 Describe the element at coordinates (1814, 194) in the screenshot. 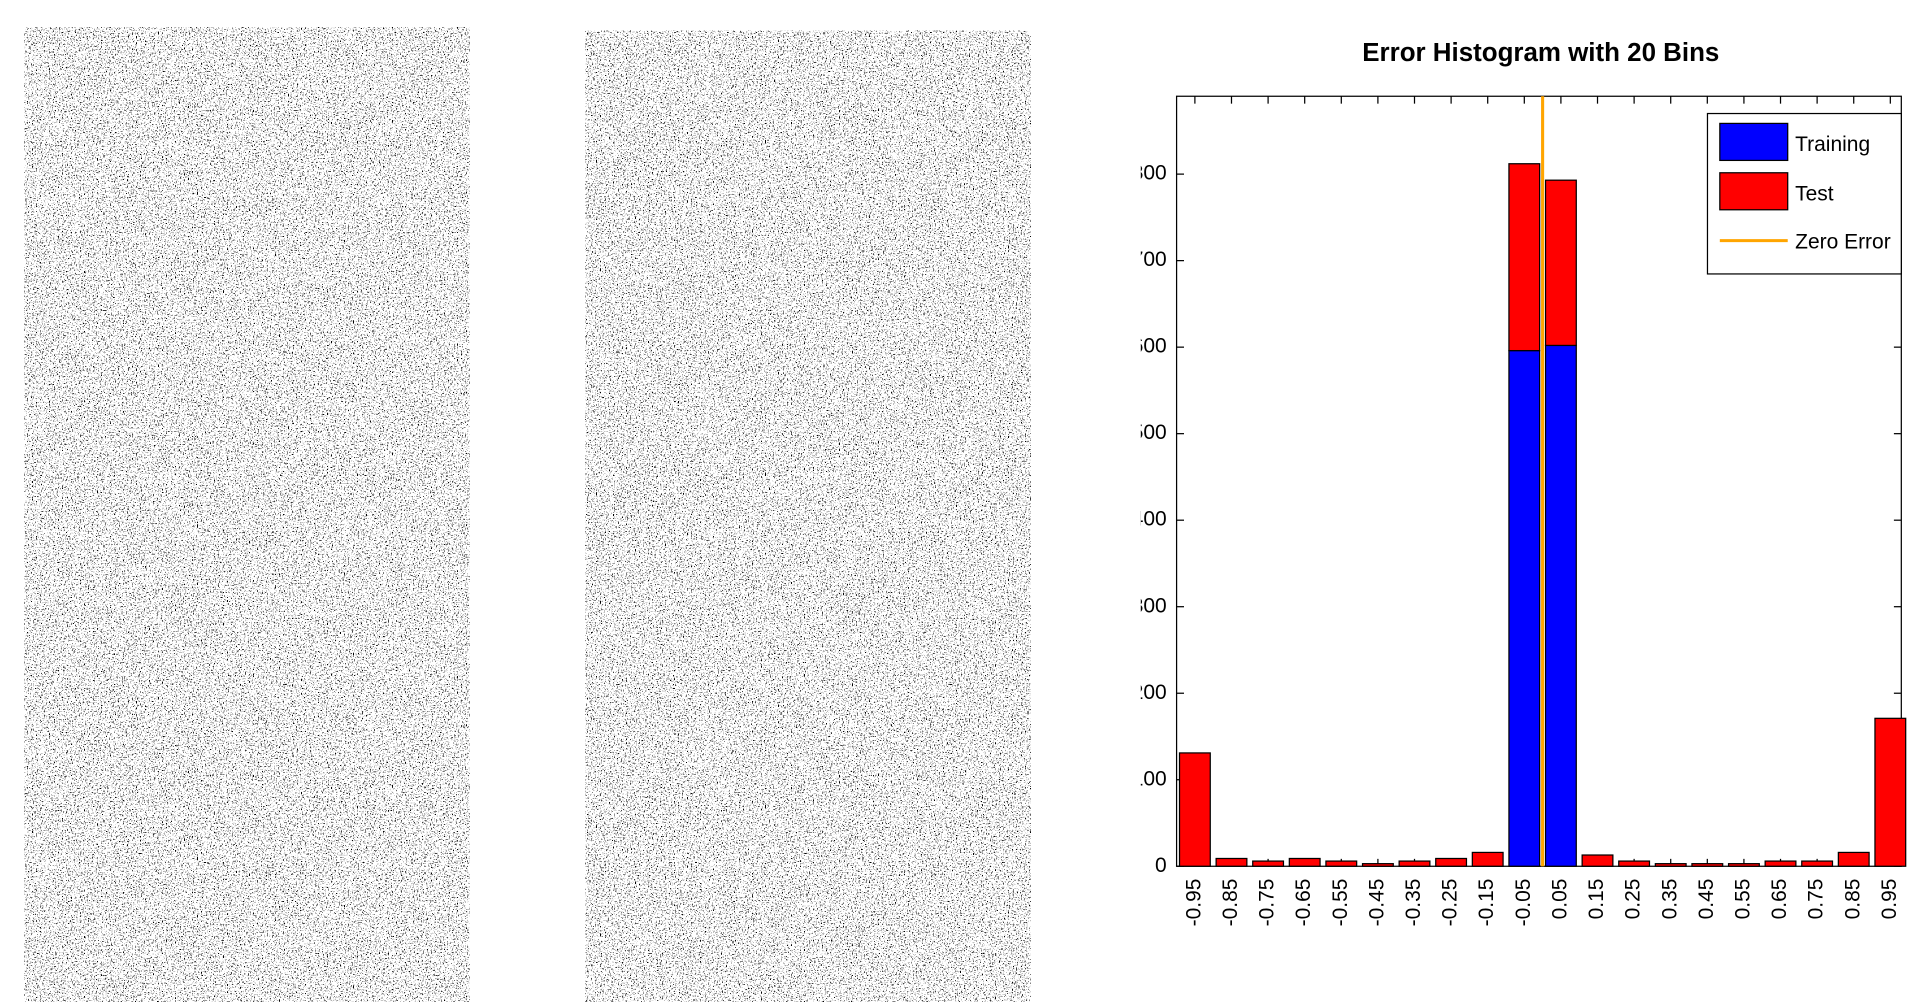

I see `legend-label: Test` at that location.